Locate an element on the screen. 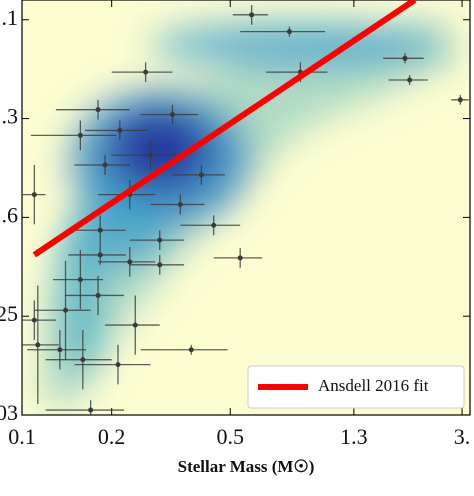 The image size is (474, 496). legend: Ansdell 2016 fit is located at coordinates (356, 387).